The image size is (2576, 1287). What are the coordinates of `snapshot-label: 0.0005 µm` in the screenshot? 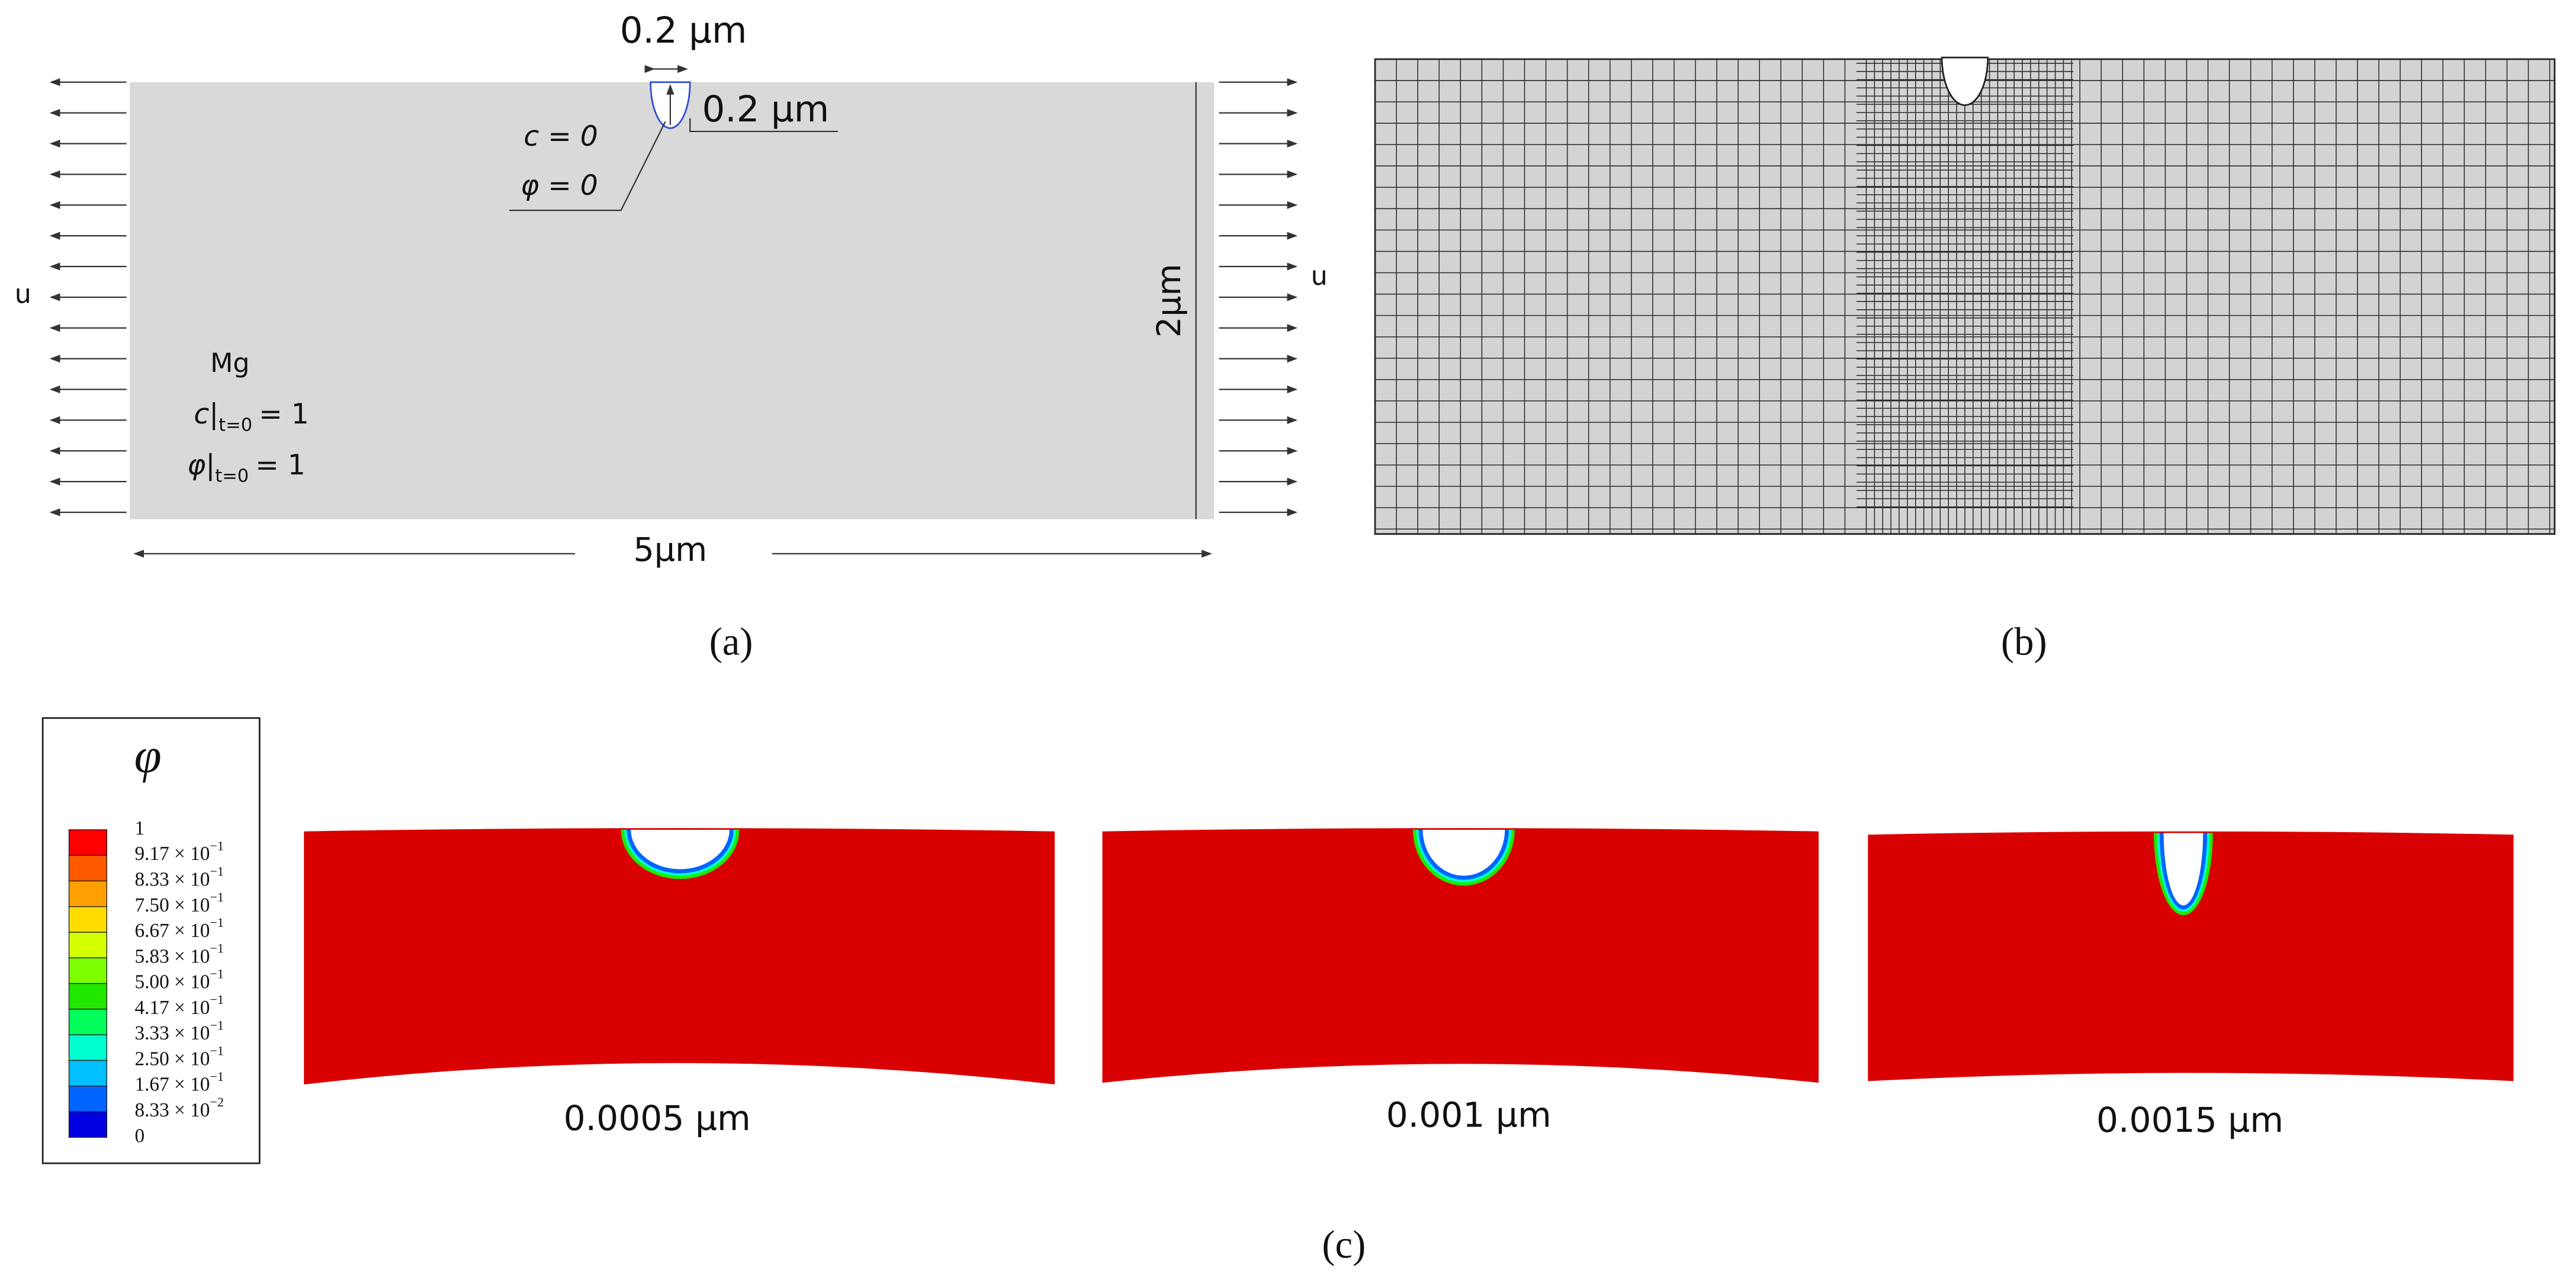 It's located at (657, 1118).